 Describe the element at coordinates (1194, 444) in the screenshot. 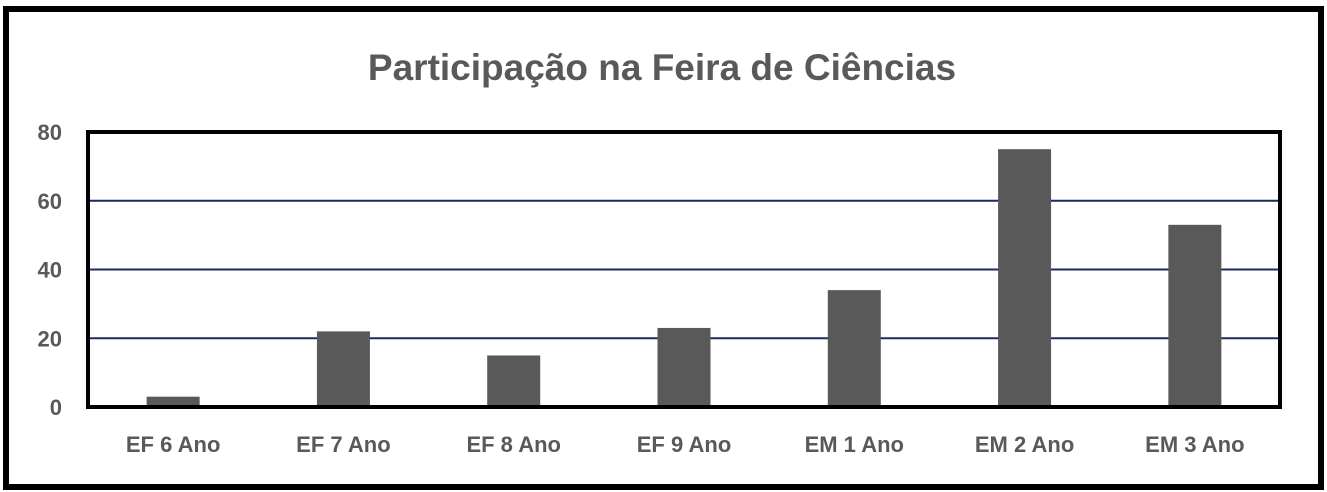

I see `x-category-label: EM 3 Ano` at that location.